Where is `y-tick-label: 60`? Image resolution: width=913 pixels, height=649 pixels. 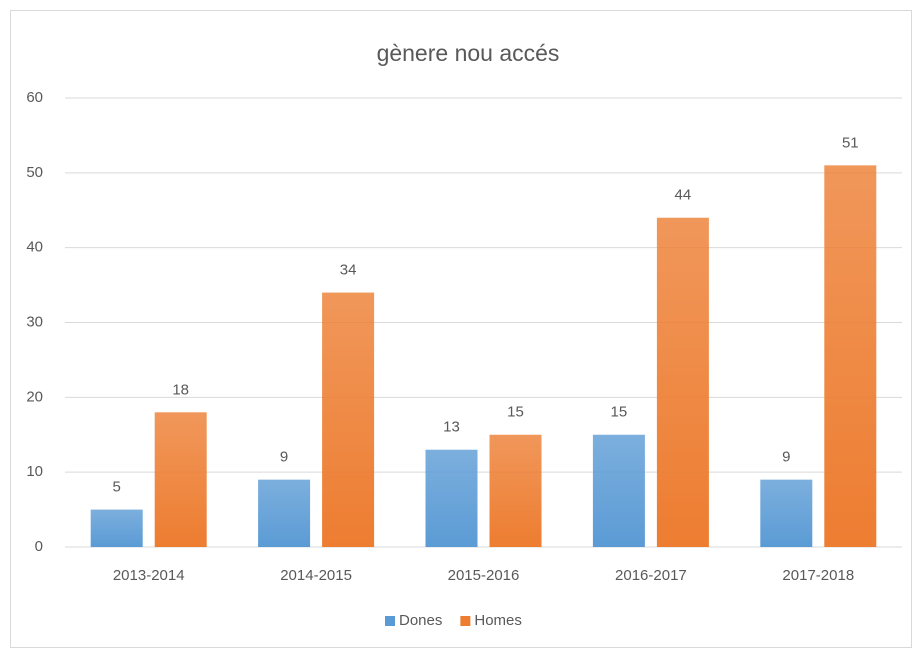 y-tick-label: 60 is located at coordinates (34, 97).